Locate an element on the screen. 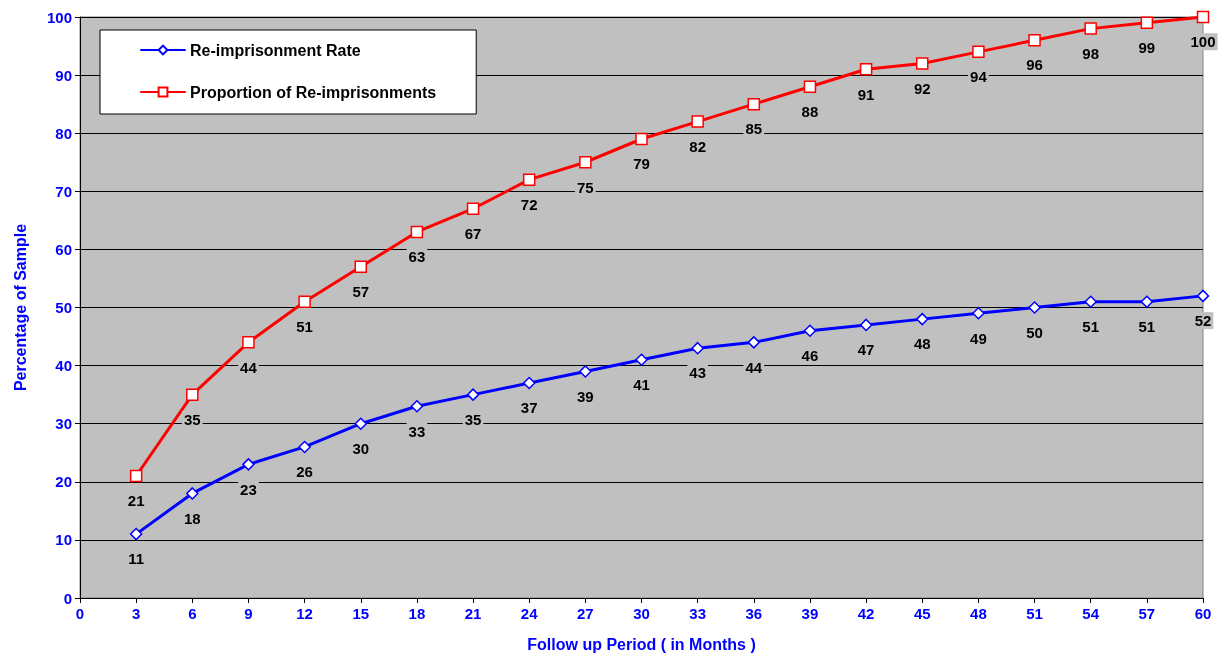  data-label: 39 is located at coordinates (585, 396).